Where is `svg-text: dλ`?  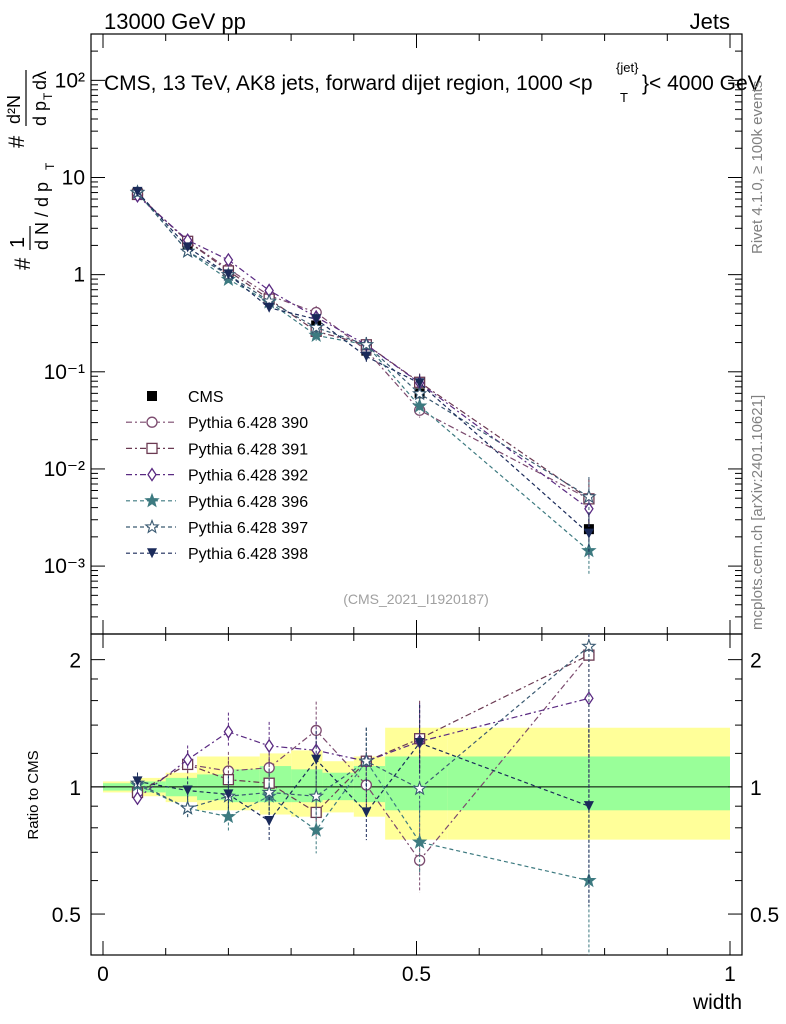 svg-text: dλ is located at coordinates (40, 80).